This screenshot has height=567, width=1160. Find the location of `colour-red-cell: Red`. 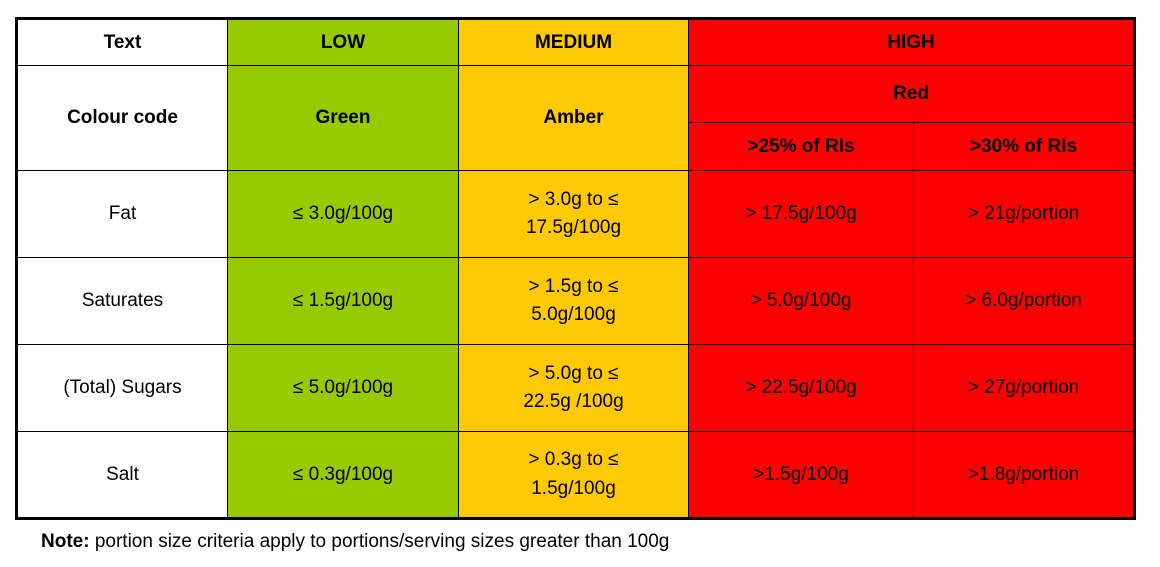

colour-red-cell: Red is located at coordinates (911, 94).